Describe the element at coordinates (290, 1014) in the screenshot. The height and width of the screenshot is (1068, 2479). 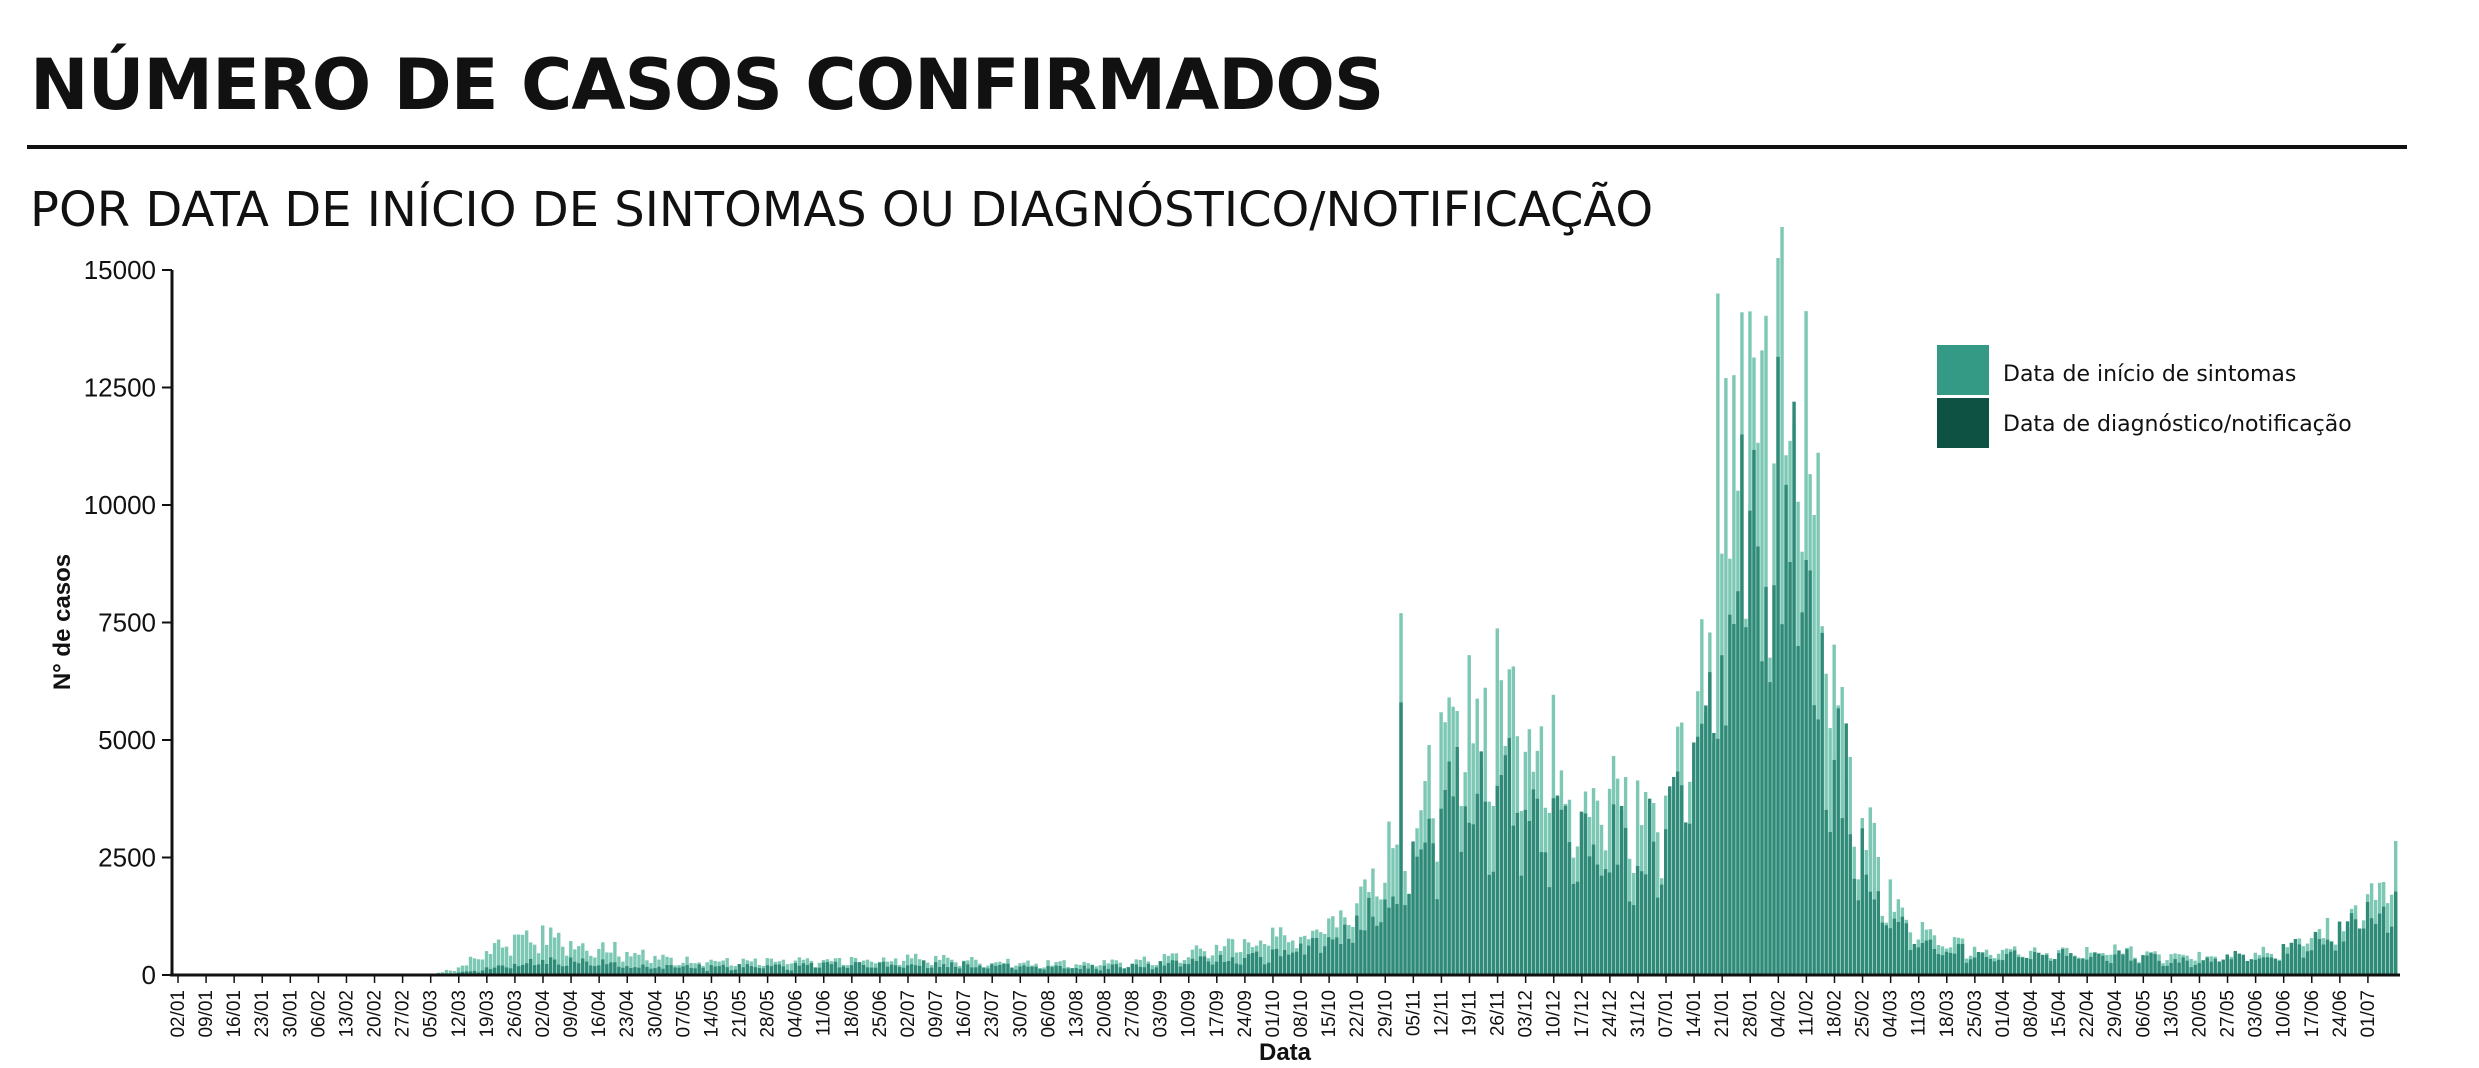
I see `x-tick-label: 30/01` at that location.